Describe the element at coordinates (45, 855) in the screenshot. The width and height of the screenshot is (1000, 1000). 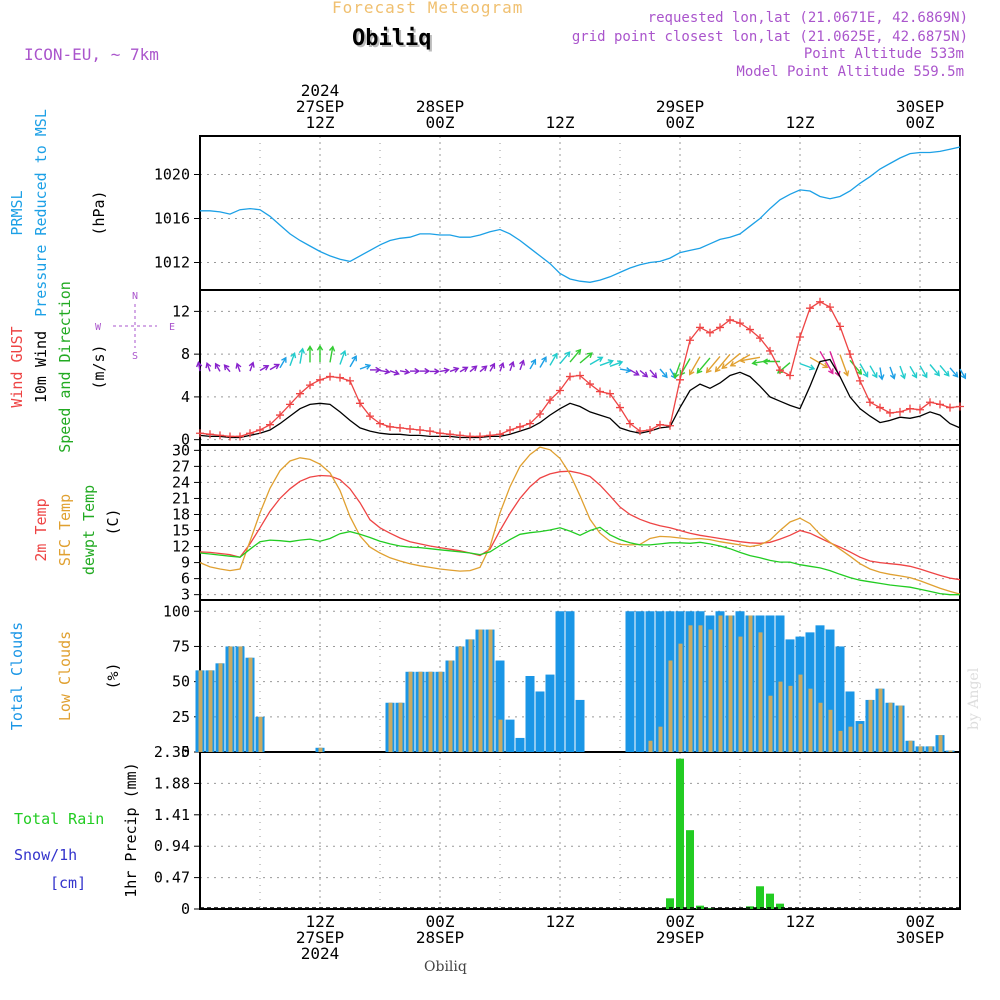
I see `snow-label: Snow/1h` at that location.